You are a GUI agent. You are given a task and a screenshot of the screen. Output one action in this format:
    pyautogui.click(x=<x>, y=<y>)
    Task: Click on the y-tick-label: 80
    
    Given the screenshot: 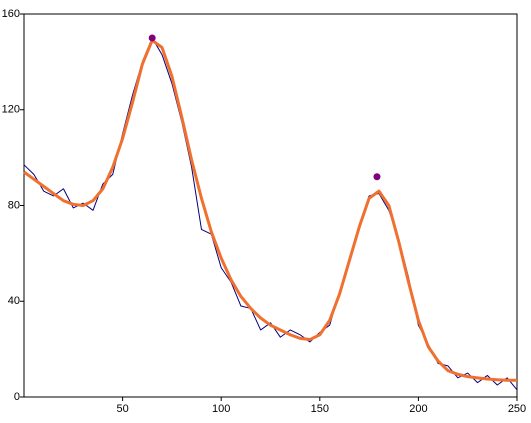 What is the action you would take?
    pyautogui.click(x=14, y=205)
    